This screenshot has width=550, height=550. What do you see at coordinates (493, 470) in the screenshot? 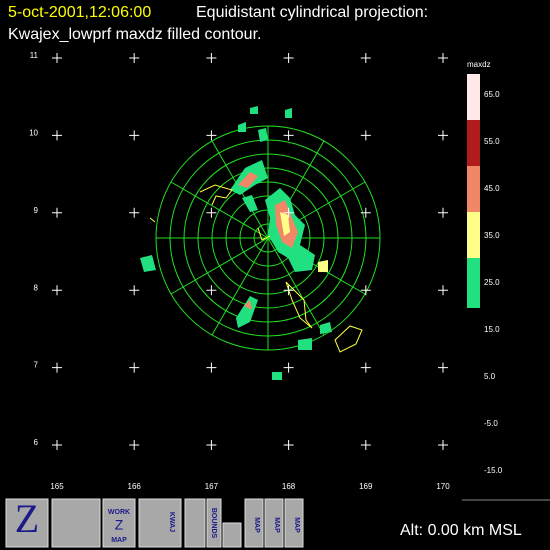
I see `colorbar-label: -15.0` at bounding box center [493, 470].